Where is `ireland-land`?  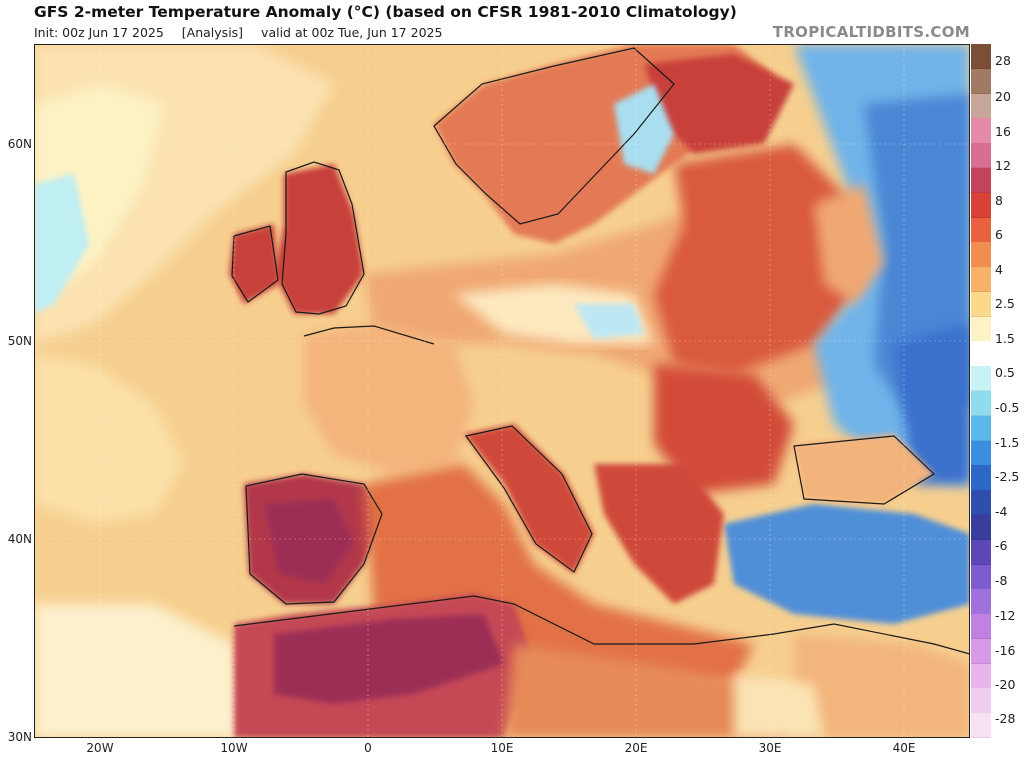
ireland-land is located at coordinates (254, 264).